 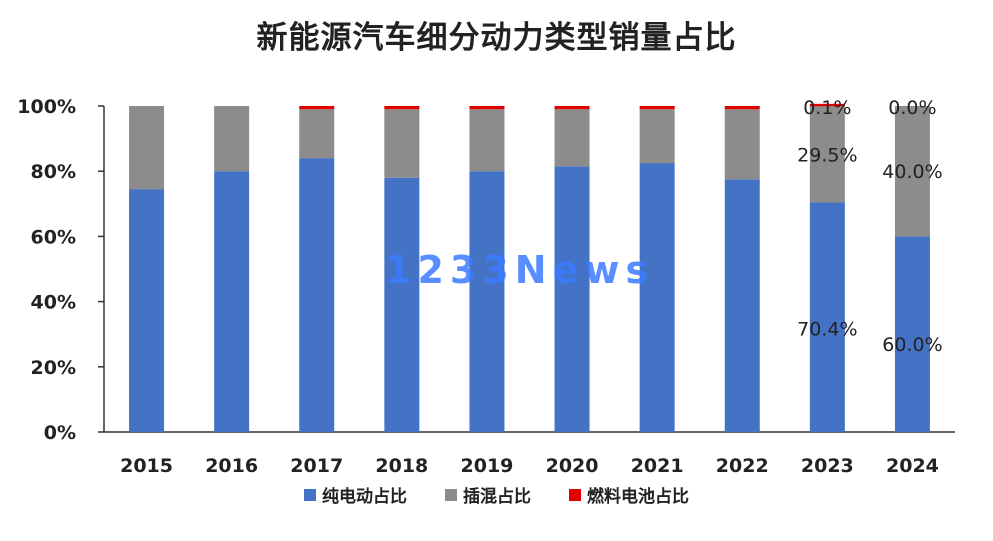 I want to click on x-tick-label: 2016, so click(x=231, y=466).